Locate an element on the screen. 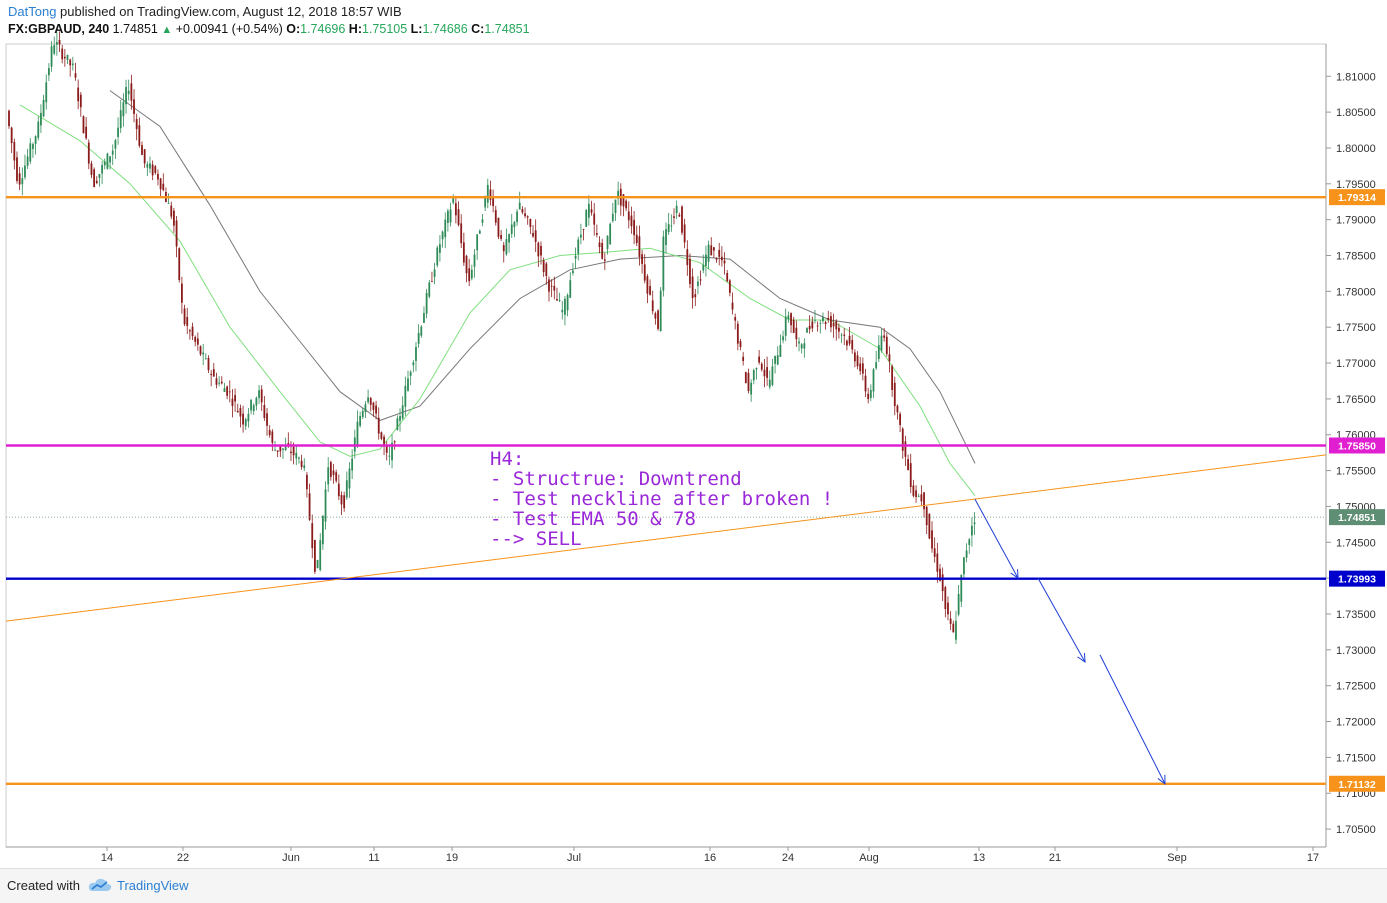 The image size is (1387, 903). y-tick-label: 1.80500 is located at coordinates (1356, 113).